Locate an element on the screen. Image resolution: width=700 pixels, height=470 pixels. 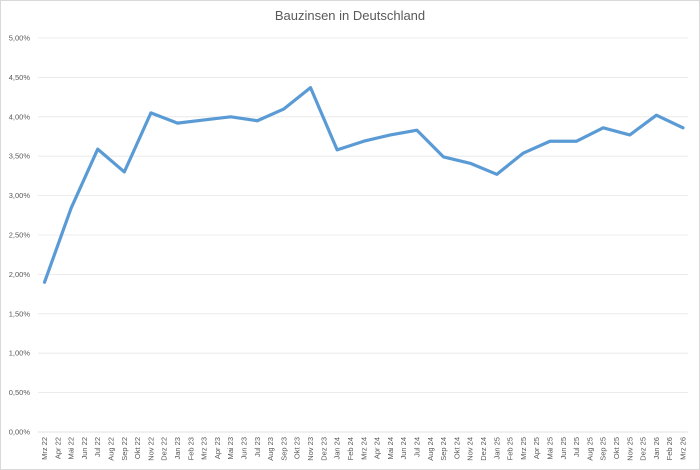
x-tick-label: Mai 24 is located at coordinates (390, 448).